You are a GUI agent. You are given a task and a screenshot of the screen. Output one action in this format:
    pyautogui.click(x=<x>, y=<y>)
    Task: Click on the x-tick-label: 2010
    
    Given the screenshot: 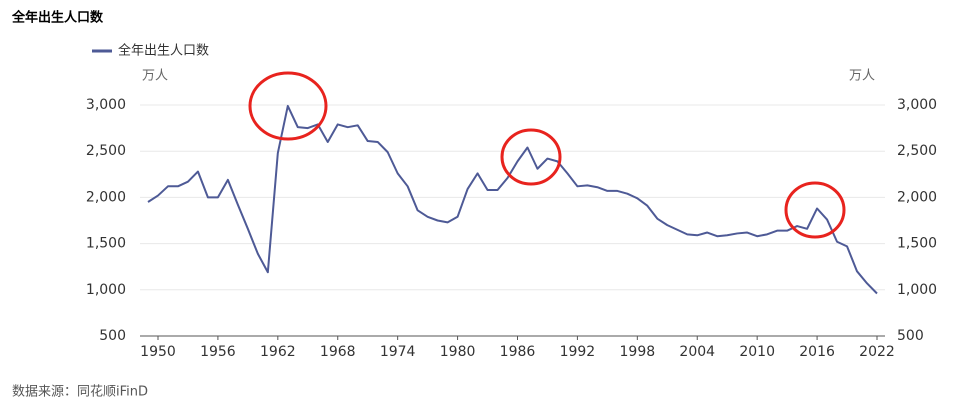 What is the action you would take?
    pyautogui.click(x=757, y=352)
    